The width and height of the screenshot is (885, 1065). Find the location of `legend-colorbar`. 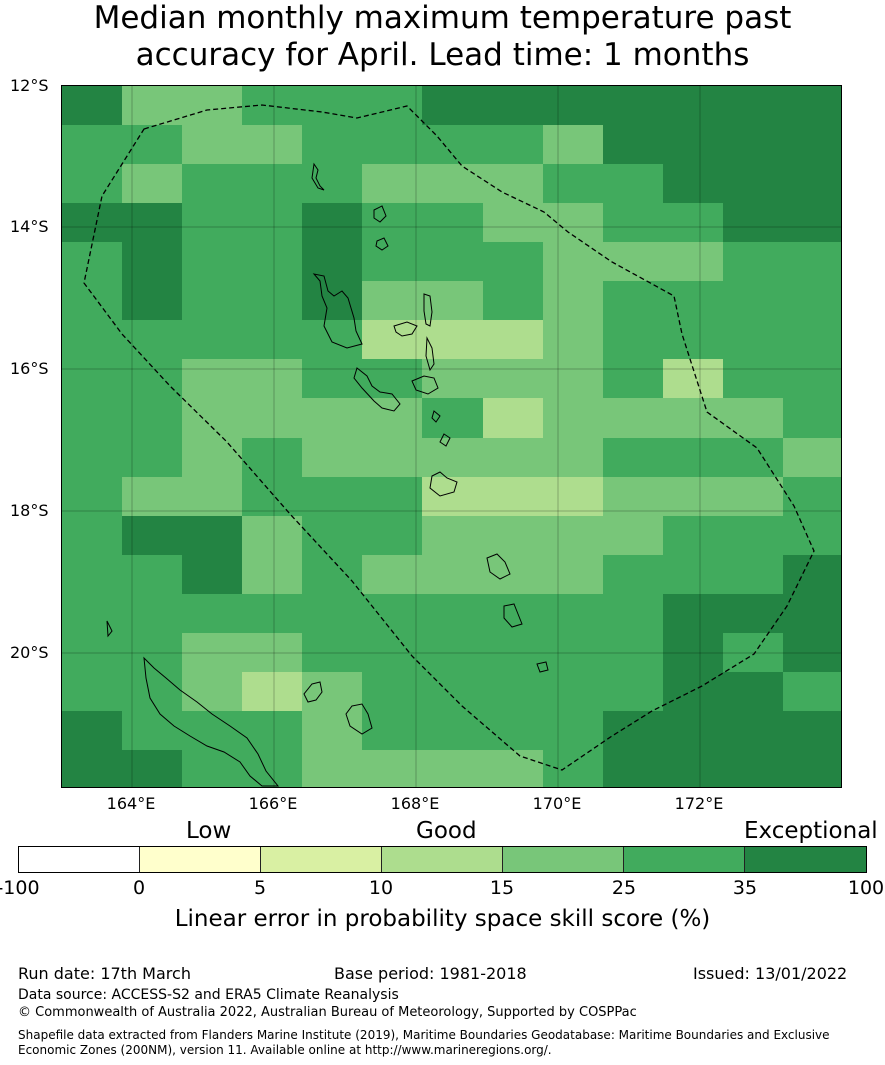

legend-colorbar is located at coordinates (442, 859).